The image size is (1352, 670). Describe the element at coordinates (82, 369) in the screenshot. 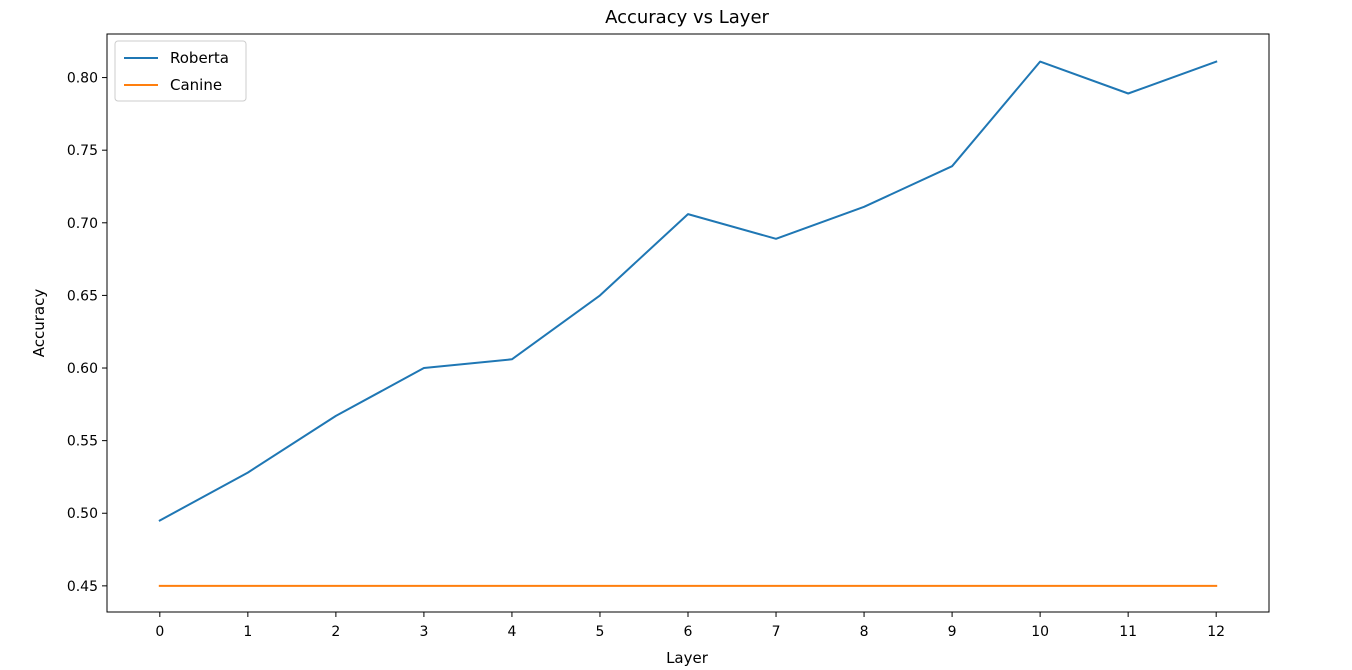

I see `y-tick-label: 0.60` at that location.